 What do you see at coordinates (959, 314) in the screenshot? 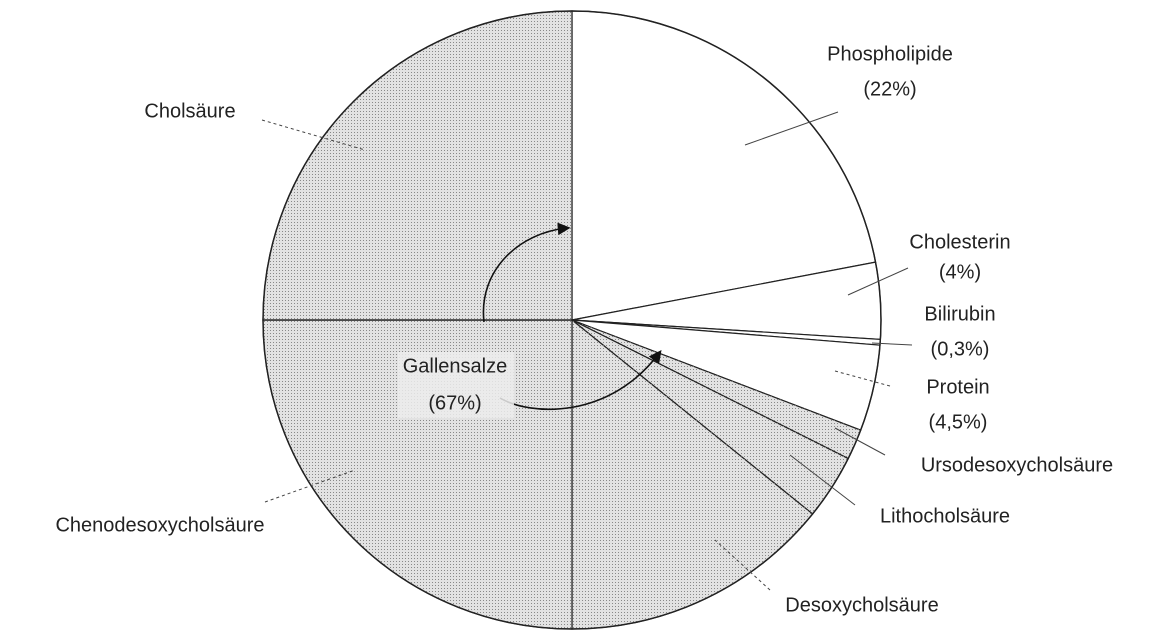
I see `slice-label: Bilirubin` at bounding box center [959, 314].